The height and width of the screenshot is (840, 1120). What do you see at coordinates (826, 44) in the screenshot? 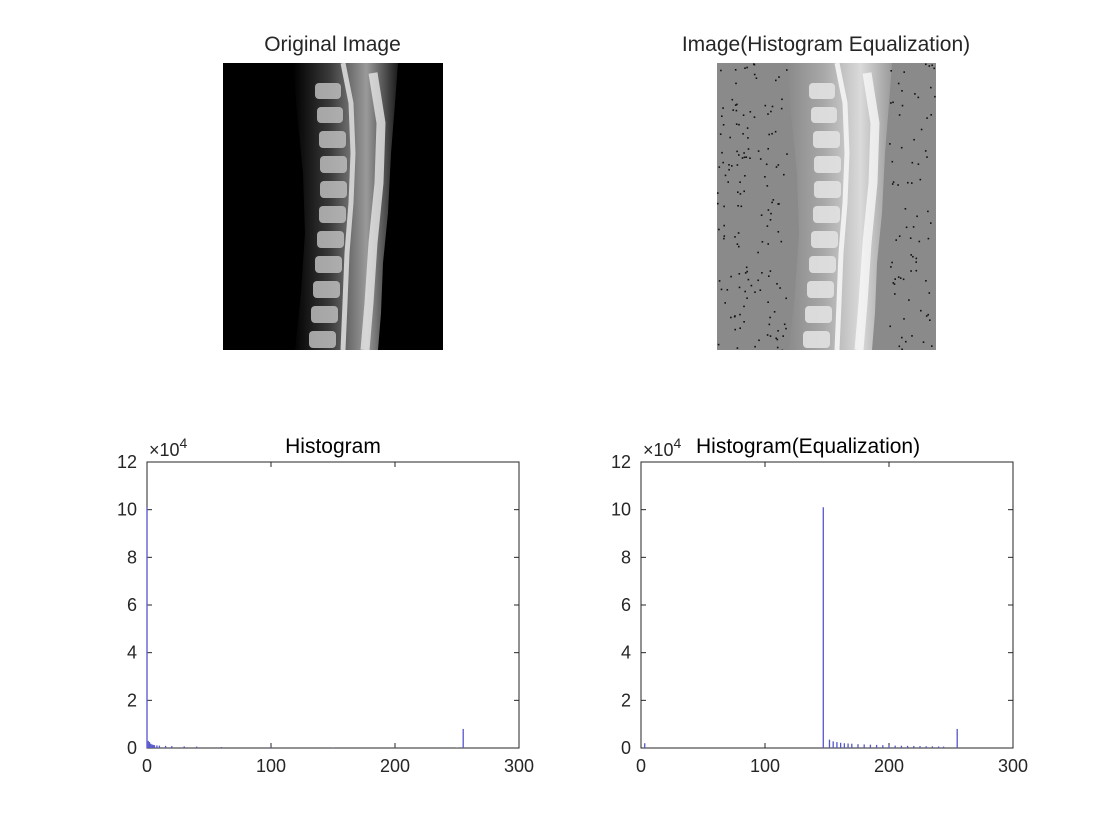
I see `equalized-image-title: Image(Histogram Equalization)` at bounding box center [826, 44].